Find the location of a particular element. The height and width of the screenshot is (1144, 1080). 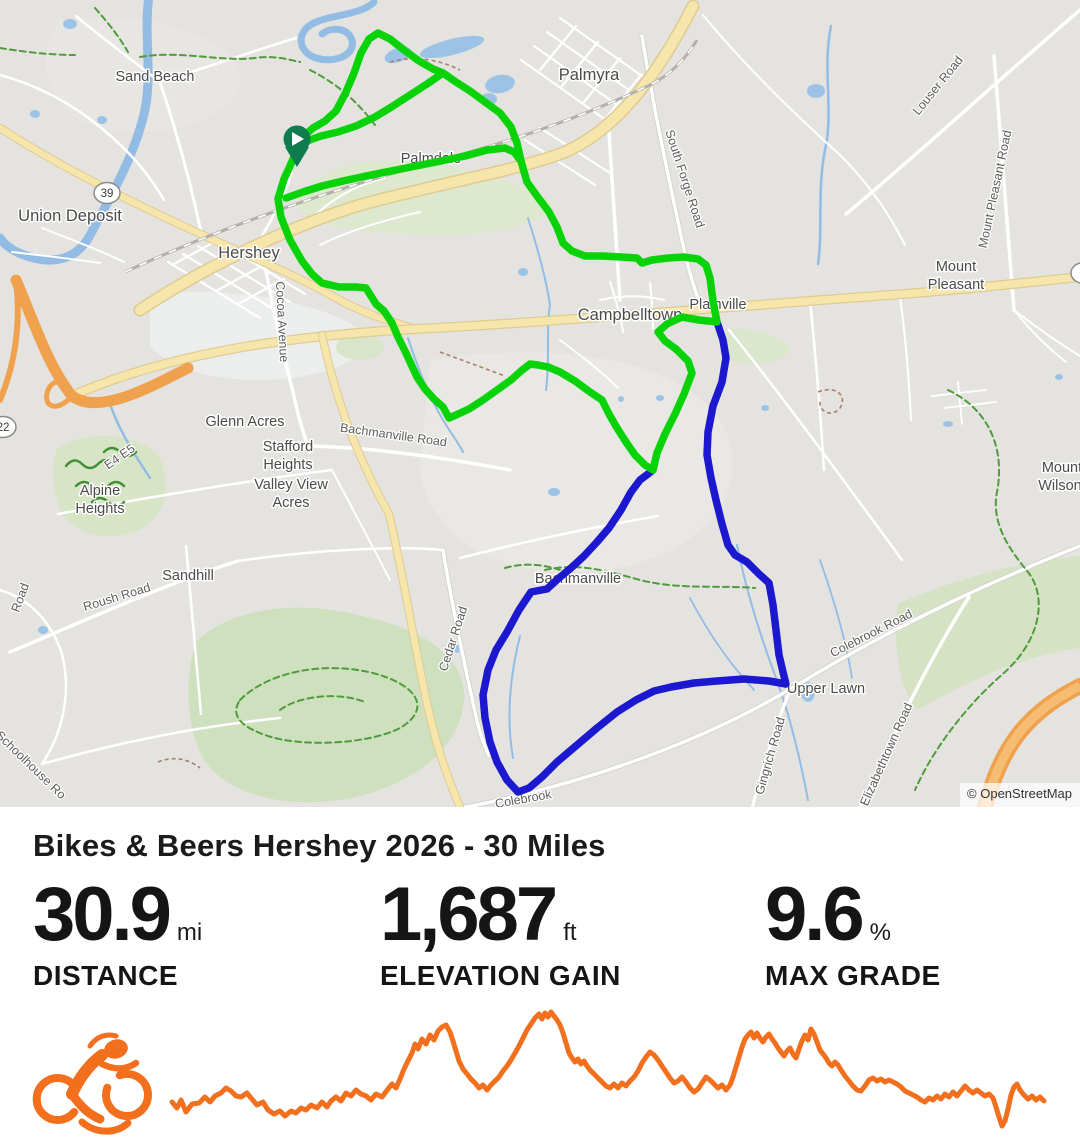

route-shield: 39 is located at coordinates (107, 193).